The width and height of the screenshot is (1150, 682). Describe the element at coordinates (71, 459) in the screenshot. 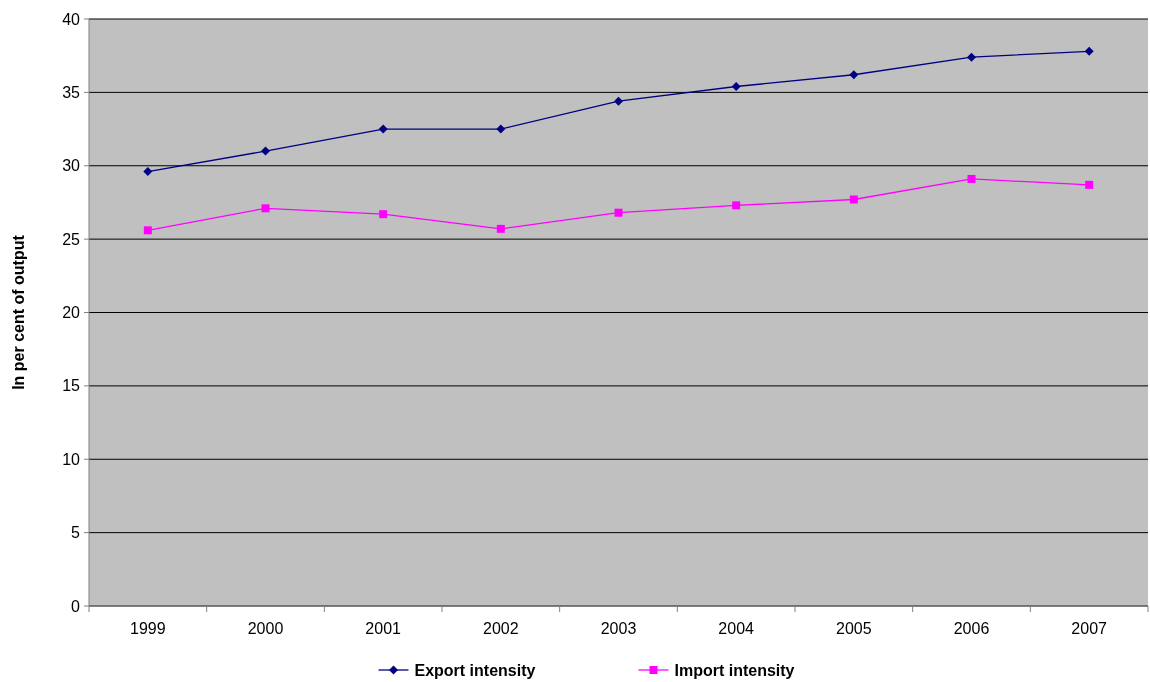

I see `y-tick-label: 10` at that location.